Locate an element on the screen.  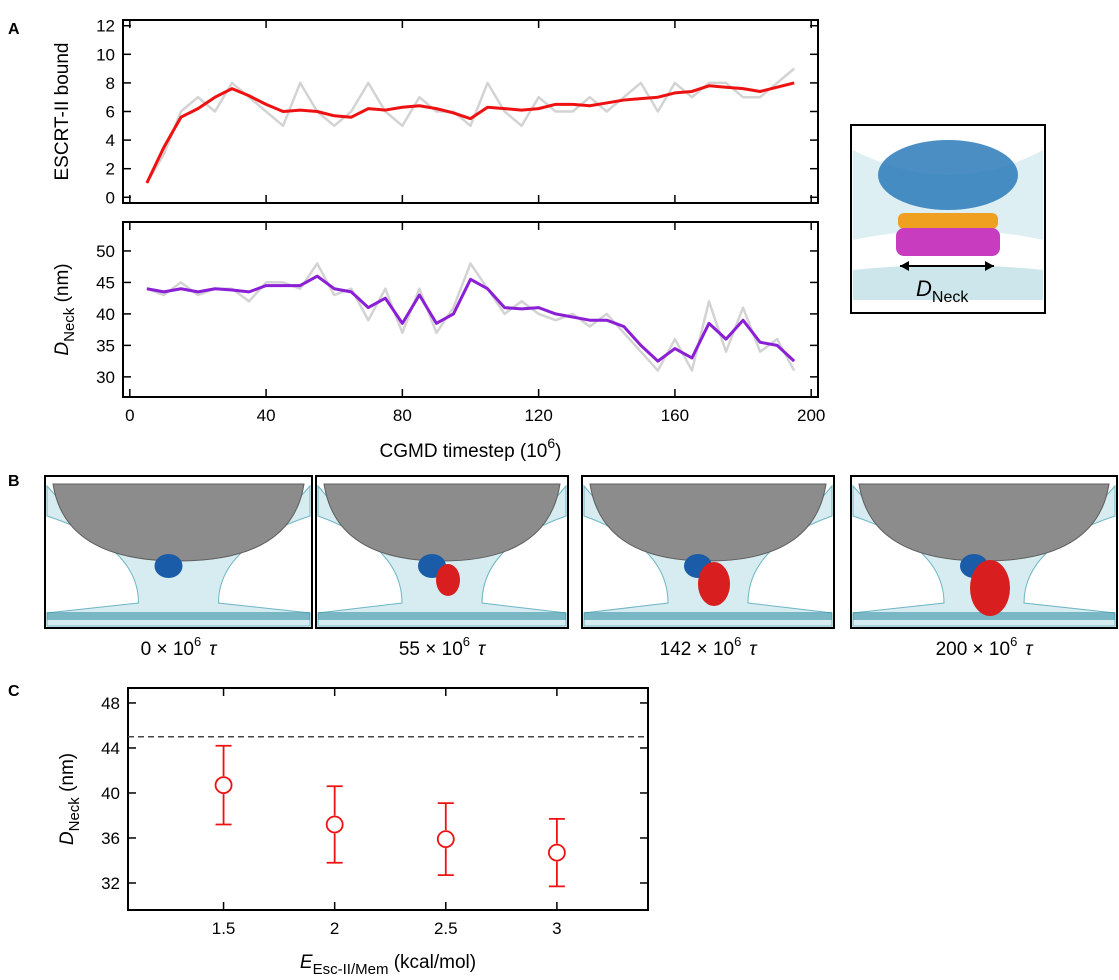
x-tick-label: 0 is located at coordinates (129, 415).